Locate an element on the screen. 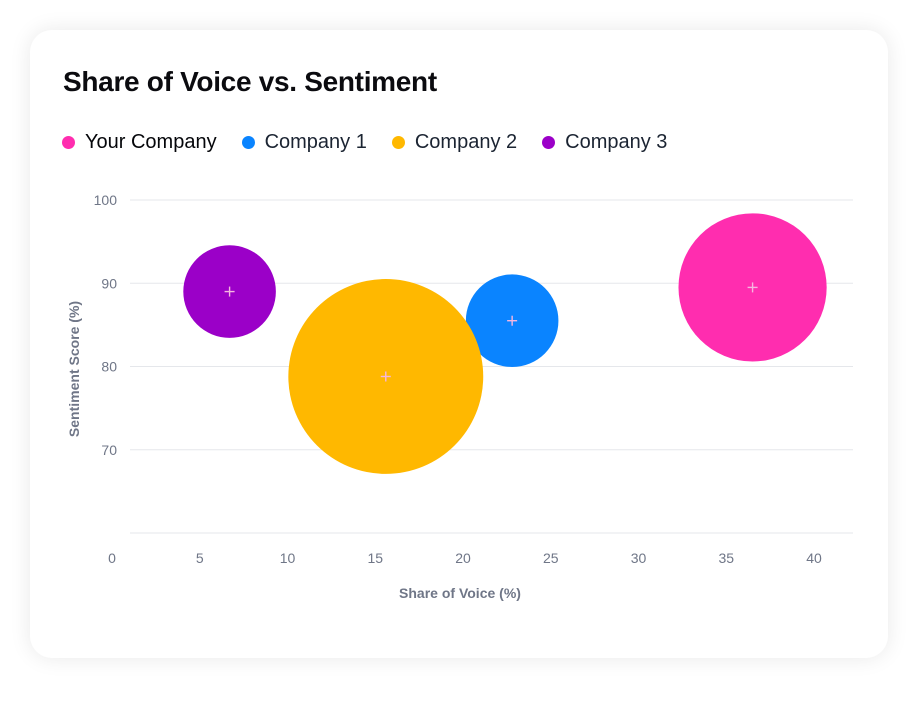 This screenshot has height=707, width=917. x-tick-label: 40 is located at coordinates (814, 558).